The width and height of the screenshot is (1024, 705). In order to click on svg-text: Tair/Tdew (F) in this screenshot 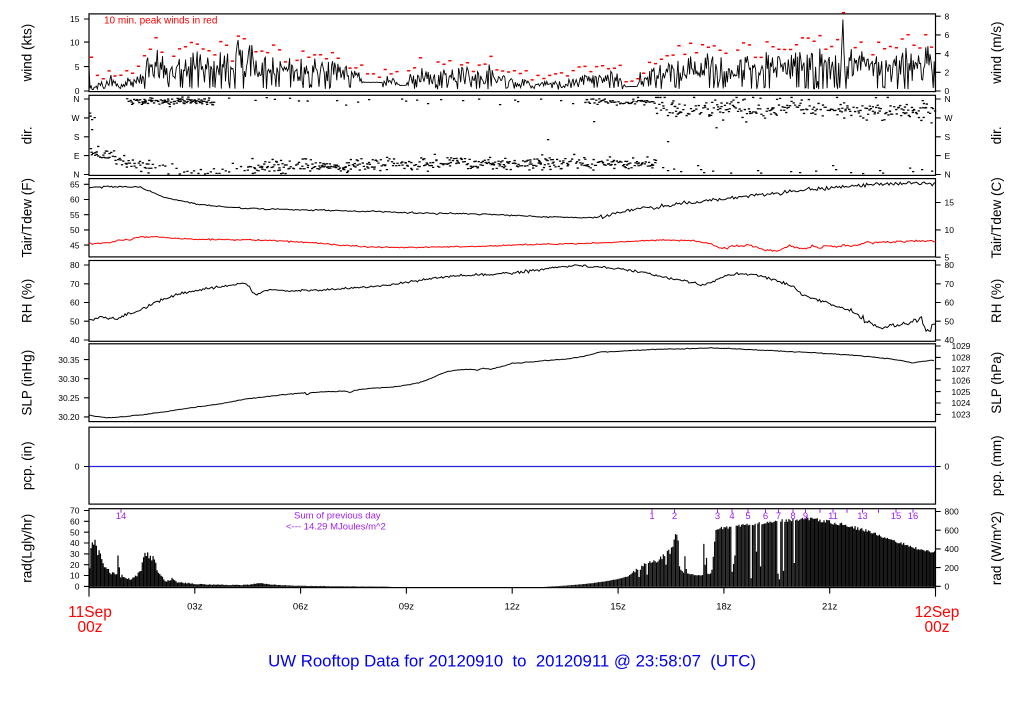, I will do `click(27, 218)`.